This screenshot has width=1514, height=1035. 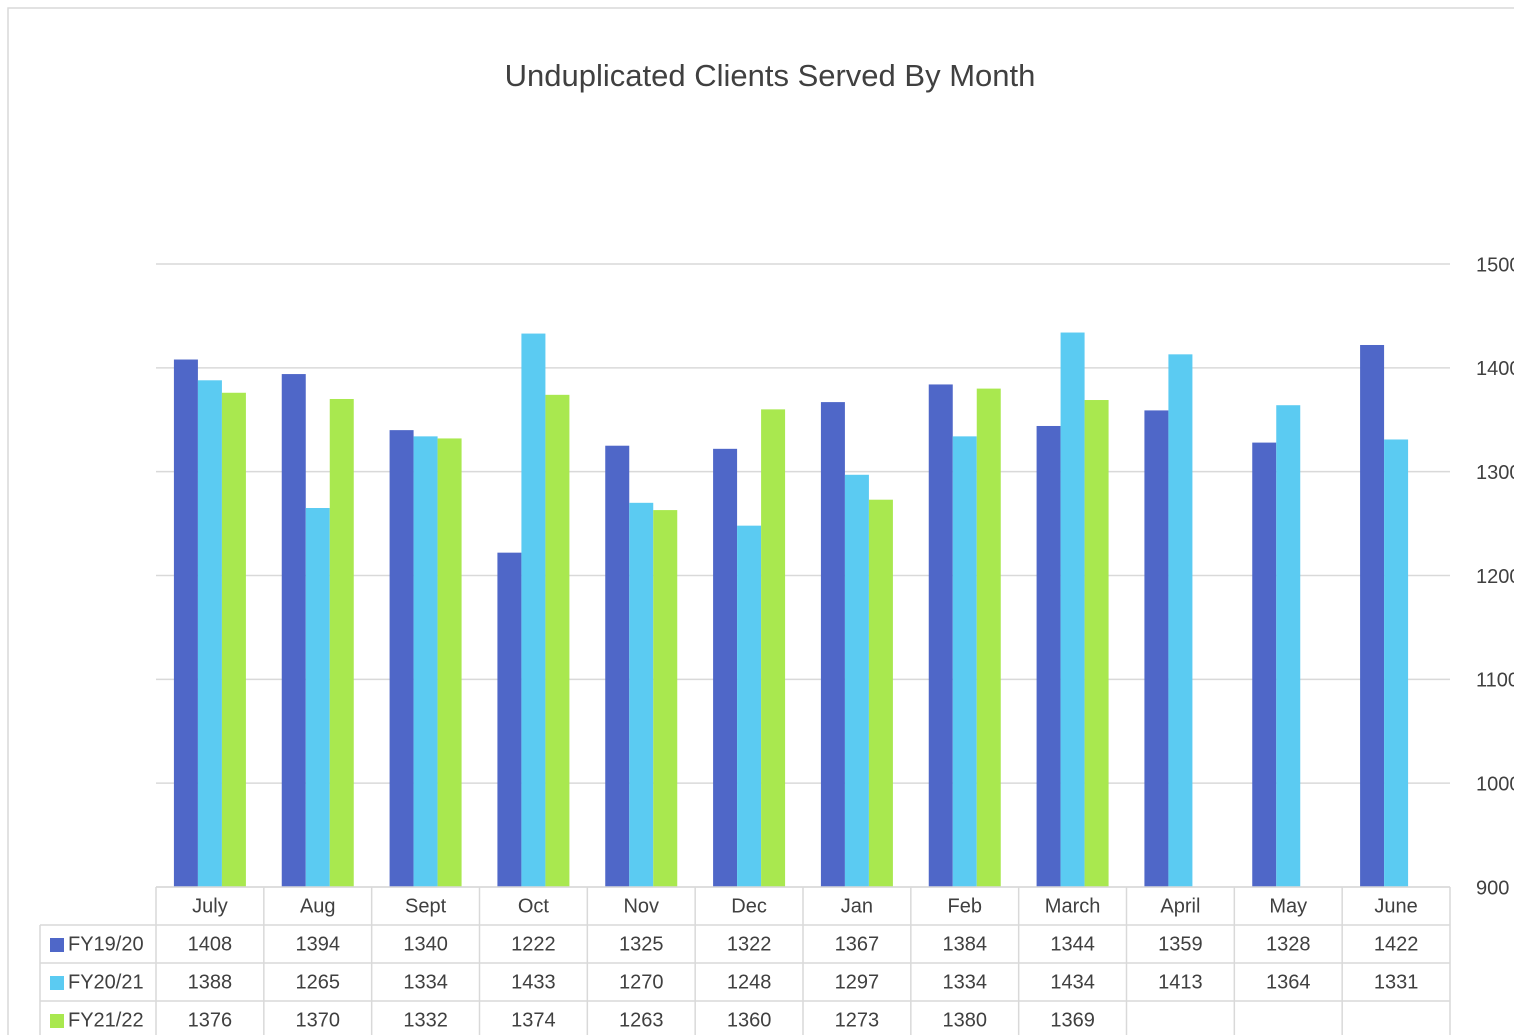 I want to click on x-tick-label: Nov, so click(x=641, y=906).